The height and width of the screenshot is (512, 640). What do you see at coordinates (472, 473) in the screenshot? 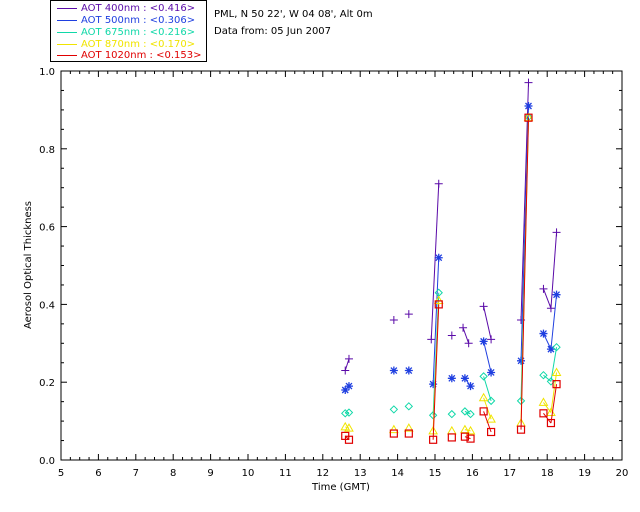
I see `x-tick-label: 16` at bounding box center [472, 473].